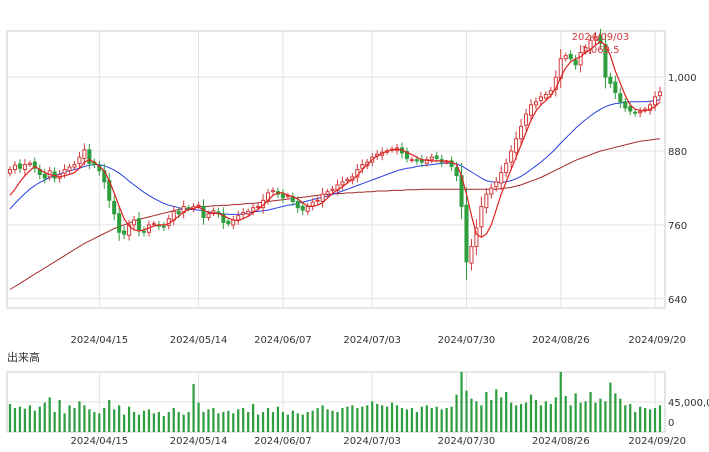 This screenshot has width=709, height=452. I want to click on peak-annotation-date: 2024/09/03, so click(601, 37).